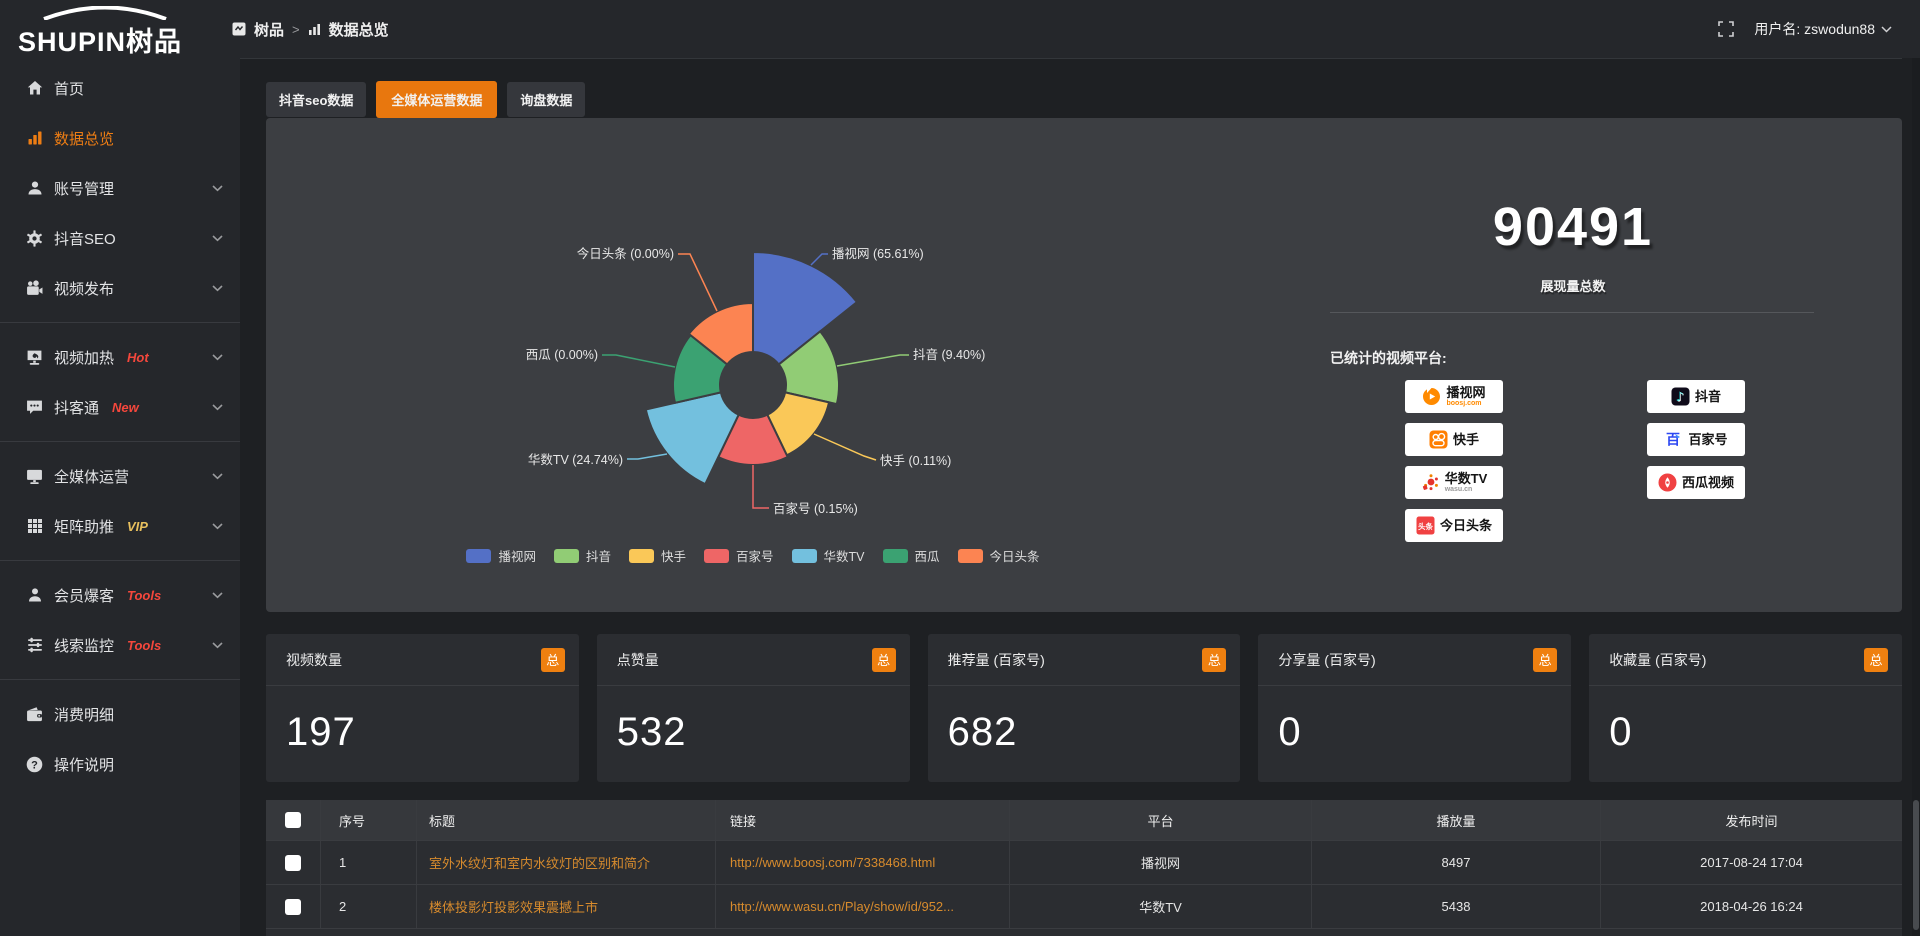 The height and width of the screenshot is (936, 1920). I want to click on table-header-0: 序号, so click(352, 821).